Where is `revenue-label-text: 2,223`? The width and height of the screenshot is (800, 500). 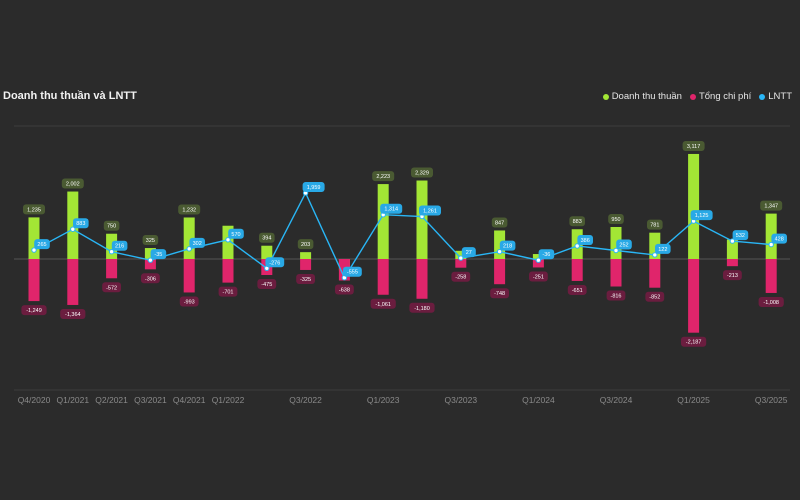
revenue-label-text: 2,223 is located at coordinates (383, 177).